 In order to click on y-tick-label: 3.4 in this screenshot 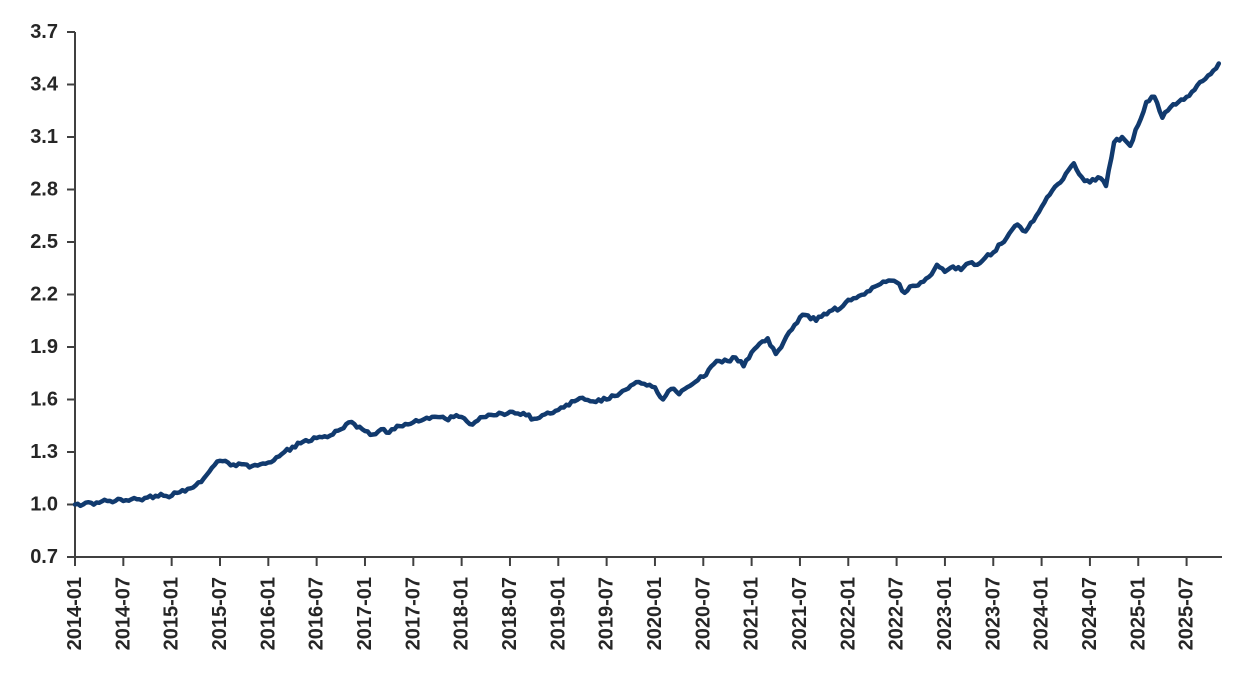, I will do `click(44, 85)`.